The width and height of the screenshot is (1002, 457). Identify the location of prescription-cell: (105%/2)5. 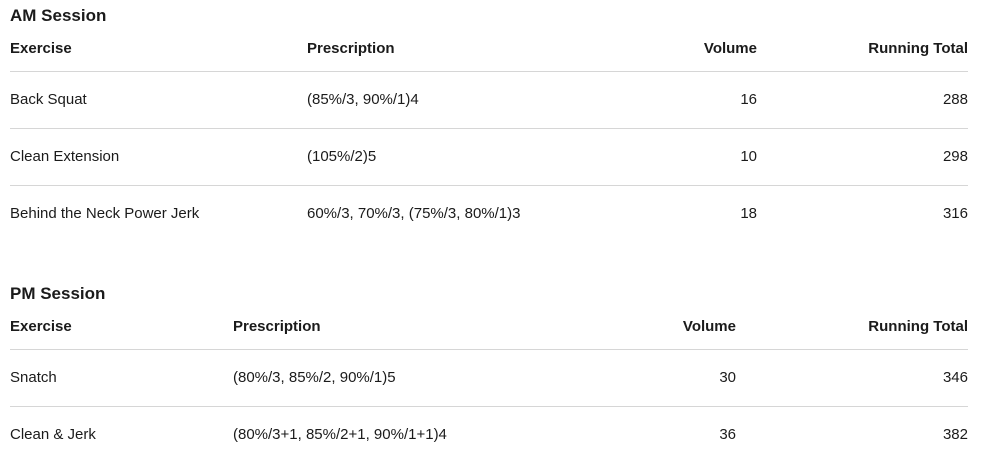
(487, 157).